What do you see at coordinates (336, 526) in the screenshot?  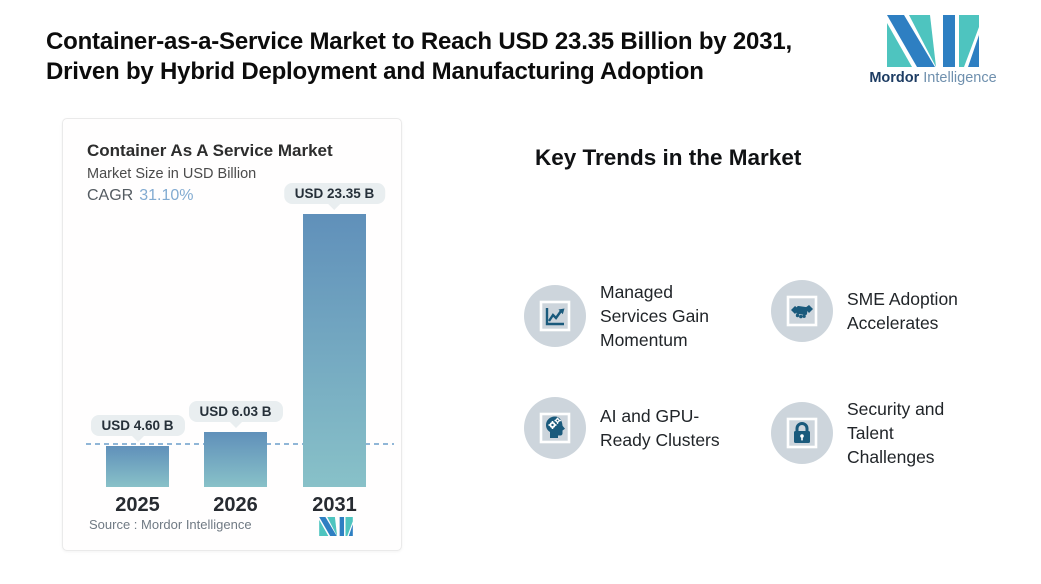 I see `mordor-m-icon-small` at bounding box center [336, 526].